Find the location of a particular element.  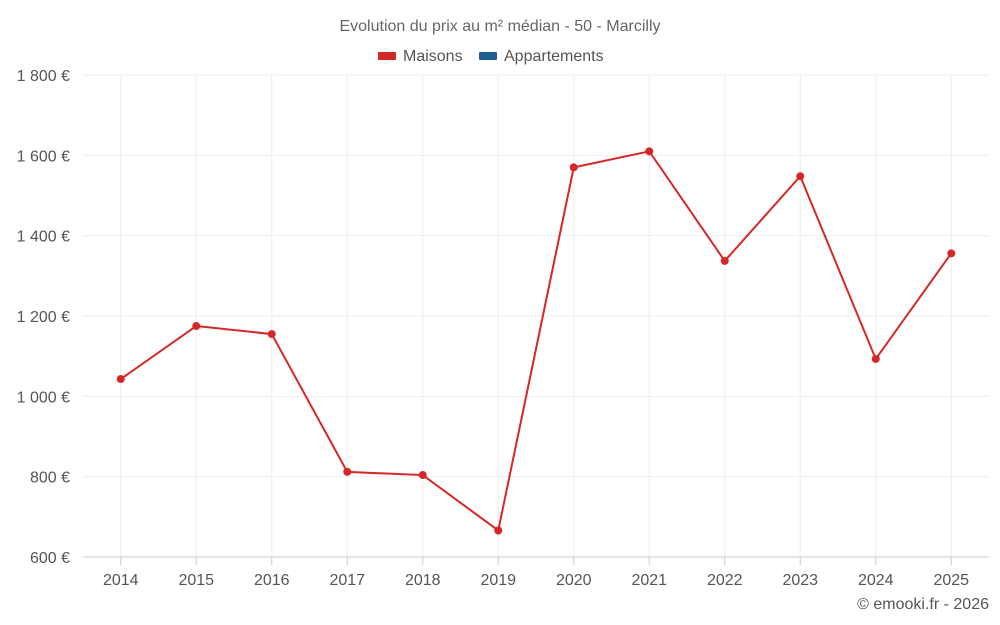

x-tick-label: 2019 is located at coordinates (498, 580).